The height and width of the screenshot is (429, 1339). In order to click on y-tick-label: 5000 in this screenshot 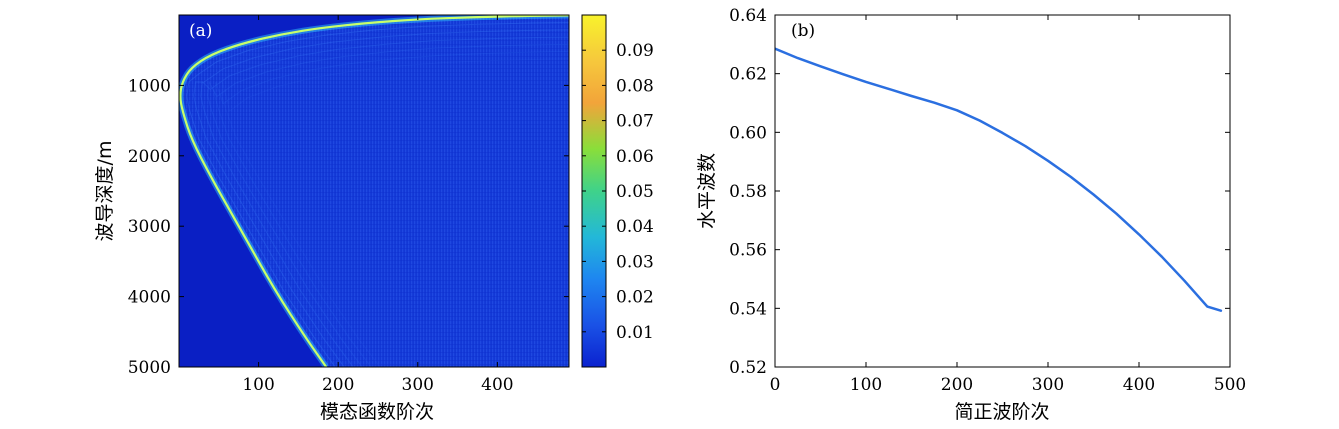, I will do `click(149, 368)`.